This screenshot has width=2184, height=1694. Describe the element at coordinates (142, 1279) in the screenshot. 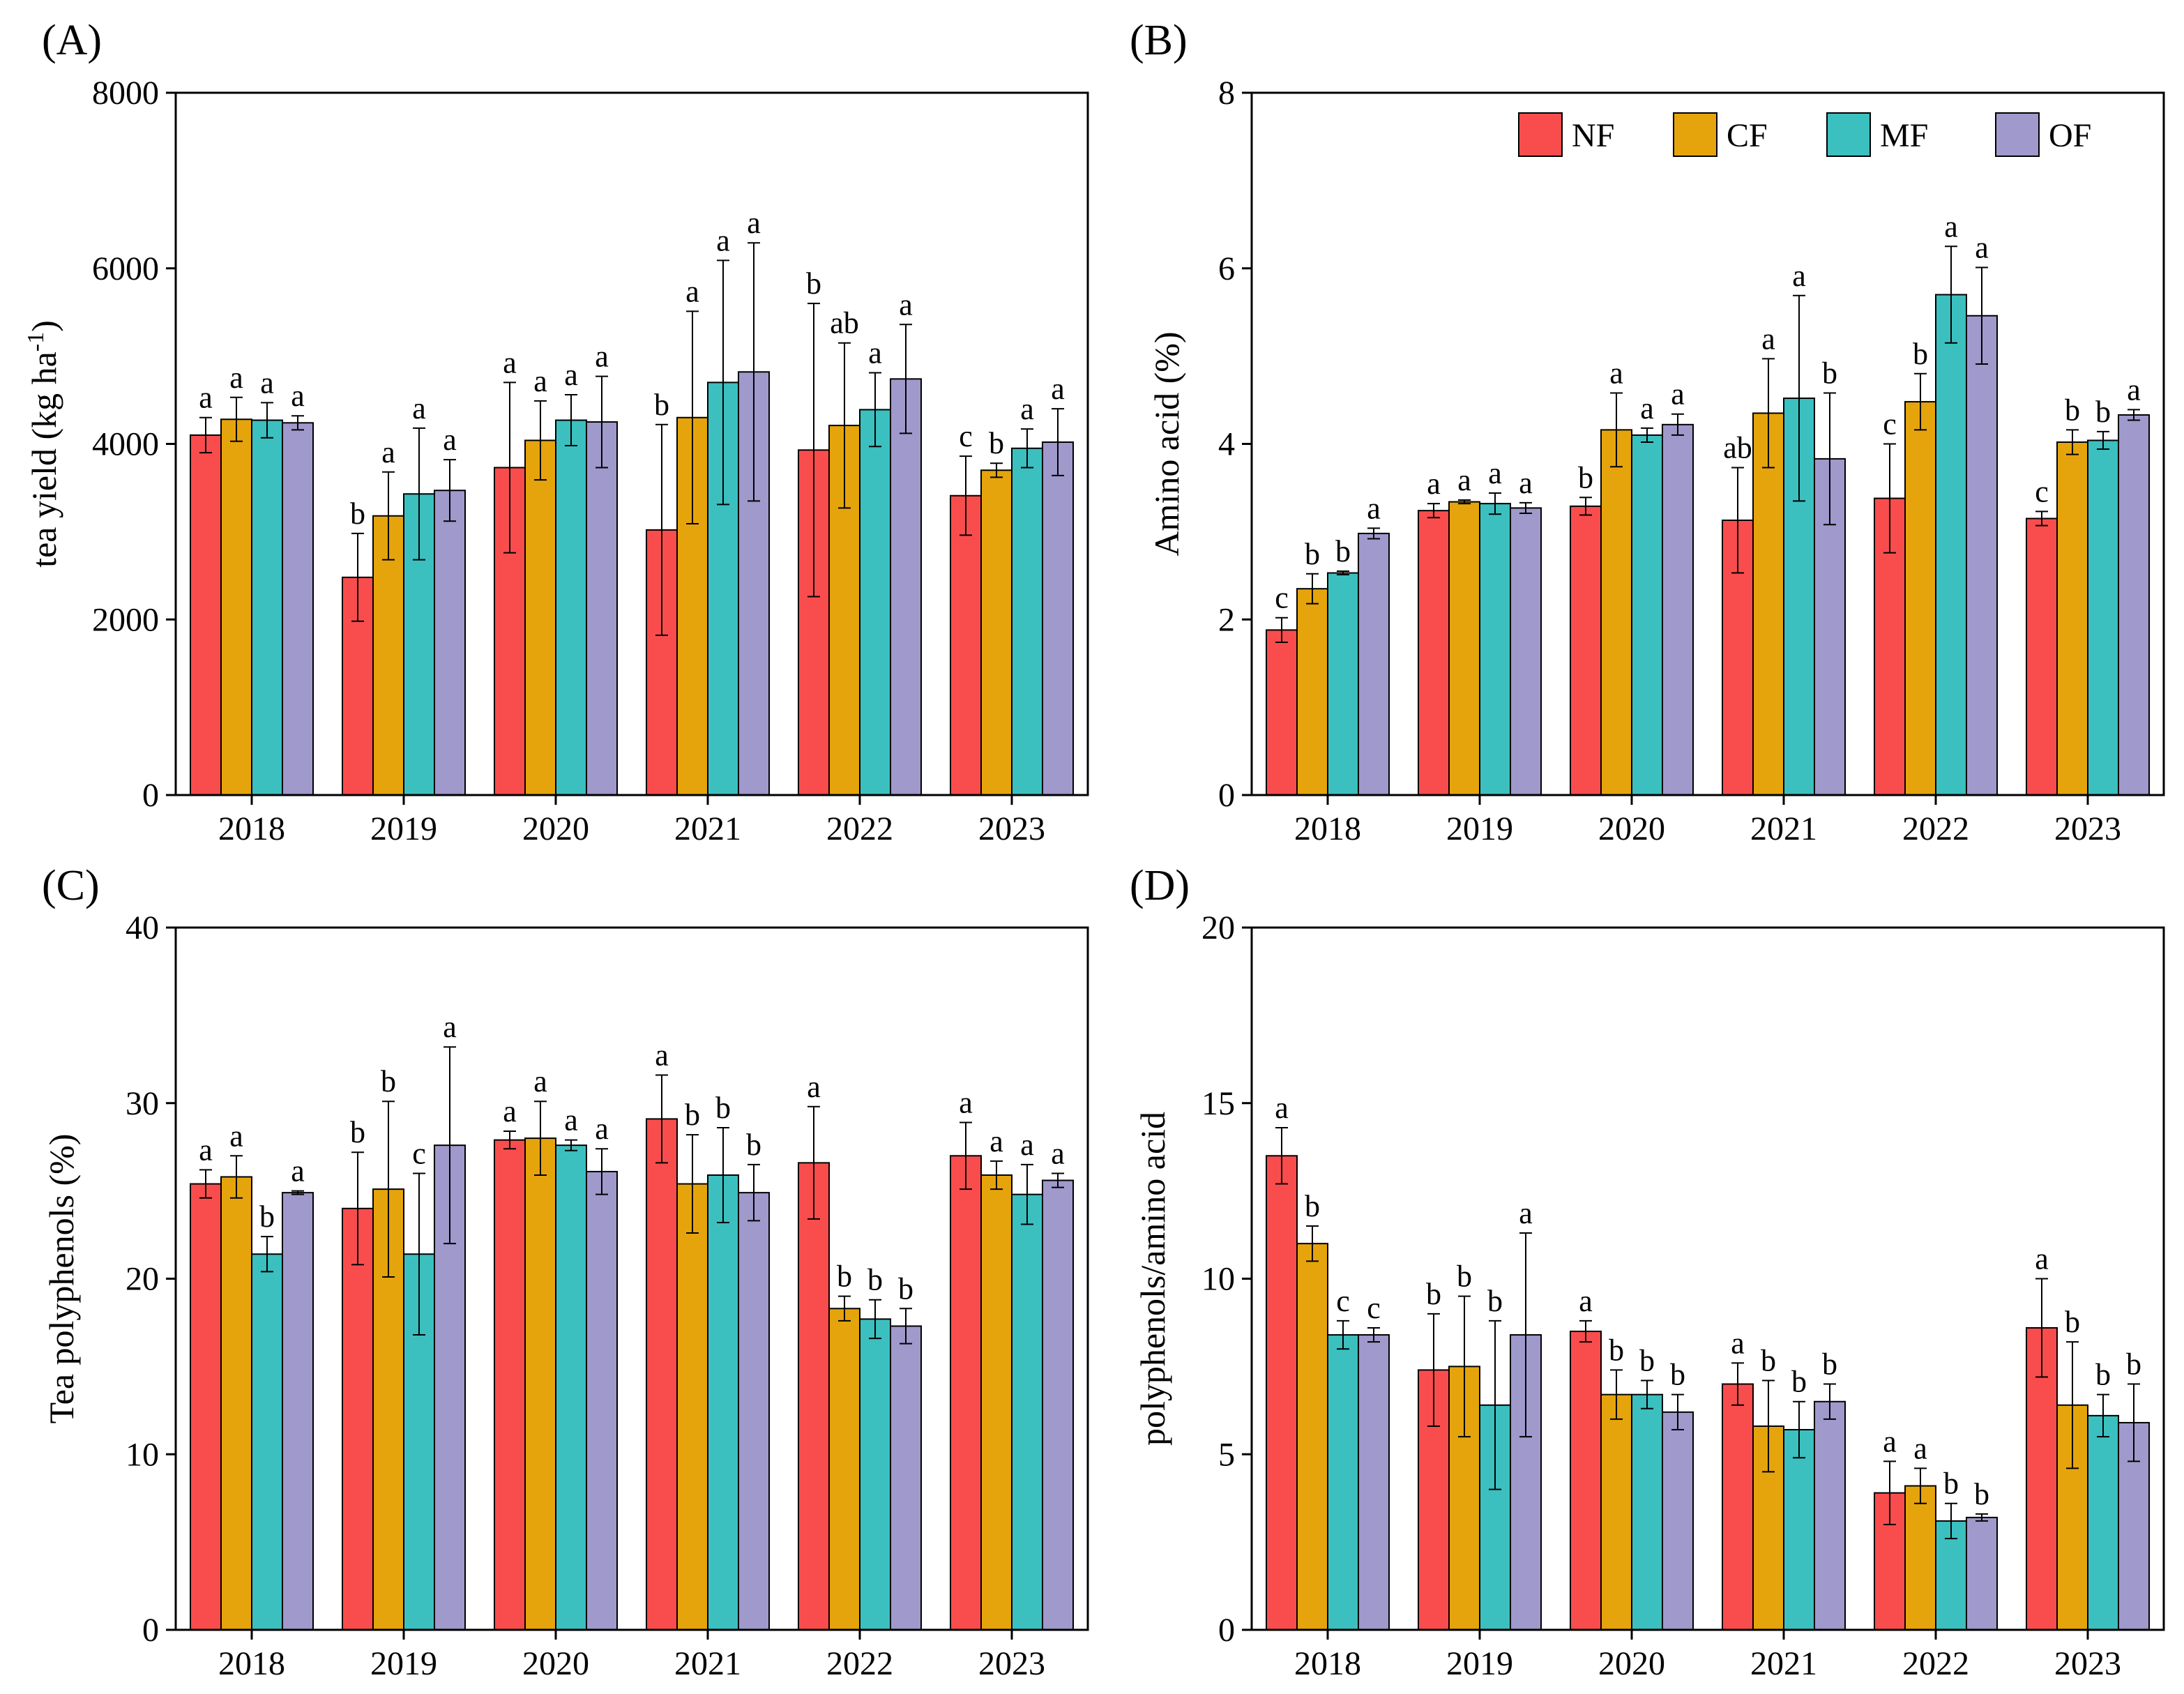

I see `y-tick-label: 20` at that location.